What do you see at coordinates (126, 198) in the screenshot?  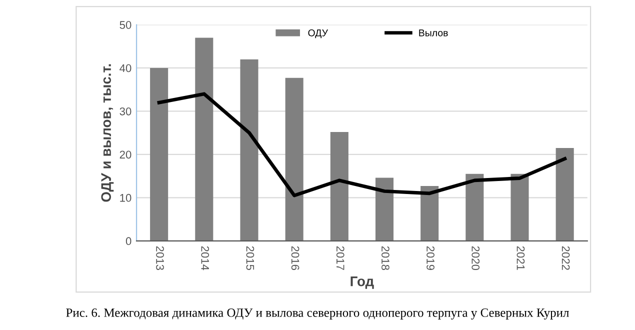 I see `y-tick-label: 10` at bounding box center [126, 198].